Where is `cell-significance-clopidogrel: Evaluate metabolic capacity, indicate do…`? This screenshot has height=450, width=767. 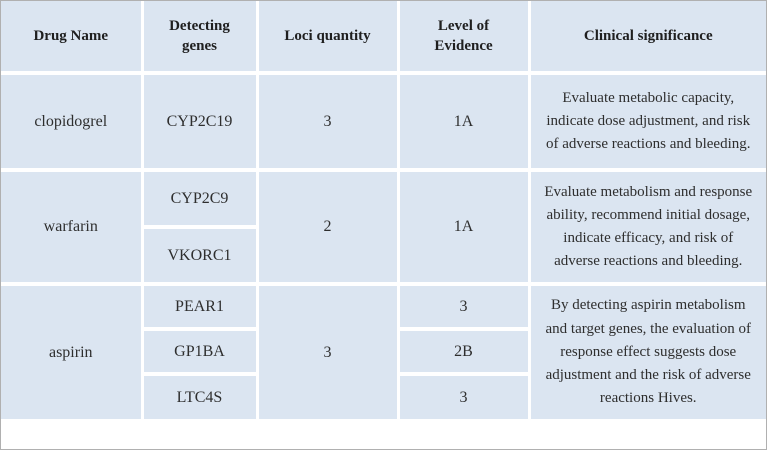
cell-significance-clopidogrel: Evaluate metabolic capacity, indicate do… is located at coordinates (646, 121).